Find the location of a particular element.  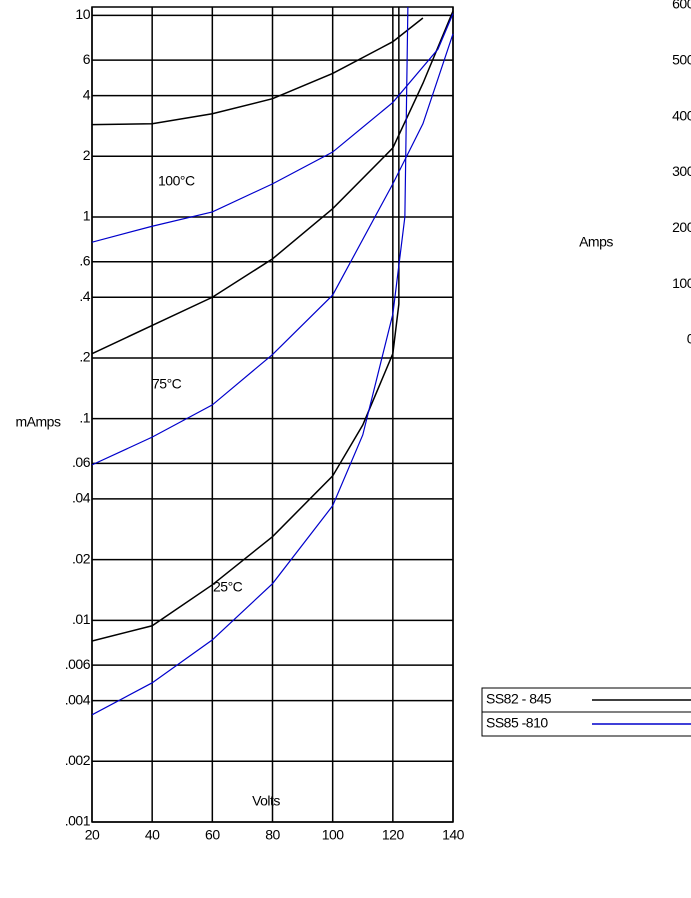

y-tick-label: 400 is located at coordinates (681, 115).